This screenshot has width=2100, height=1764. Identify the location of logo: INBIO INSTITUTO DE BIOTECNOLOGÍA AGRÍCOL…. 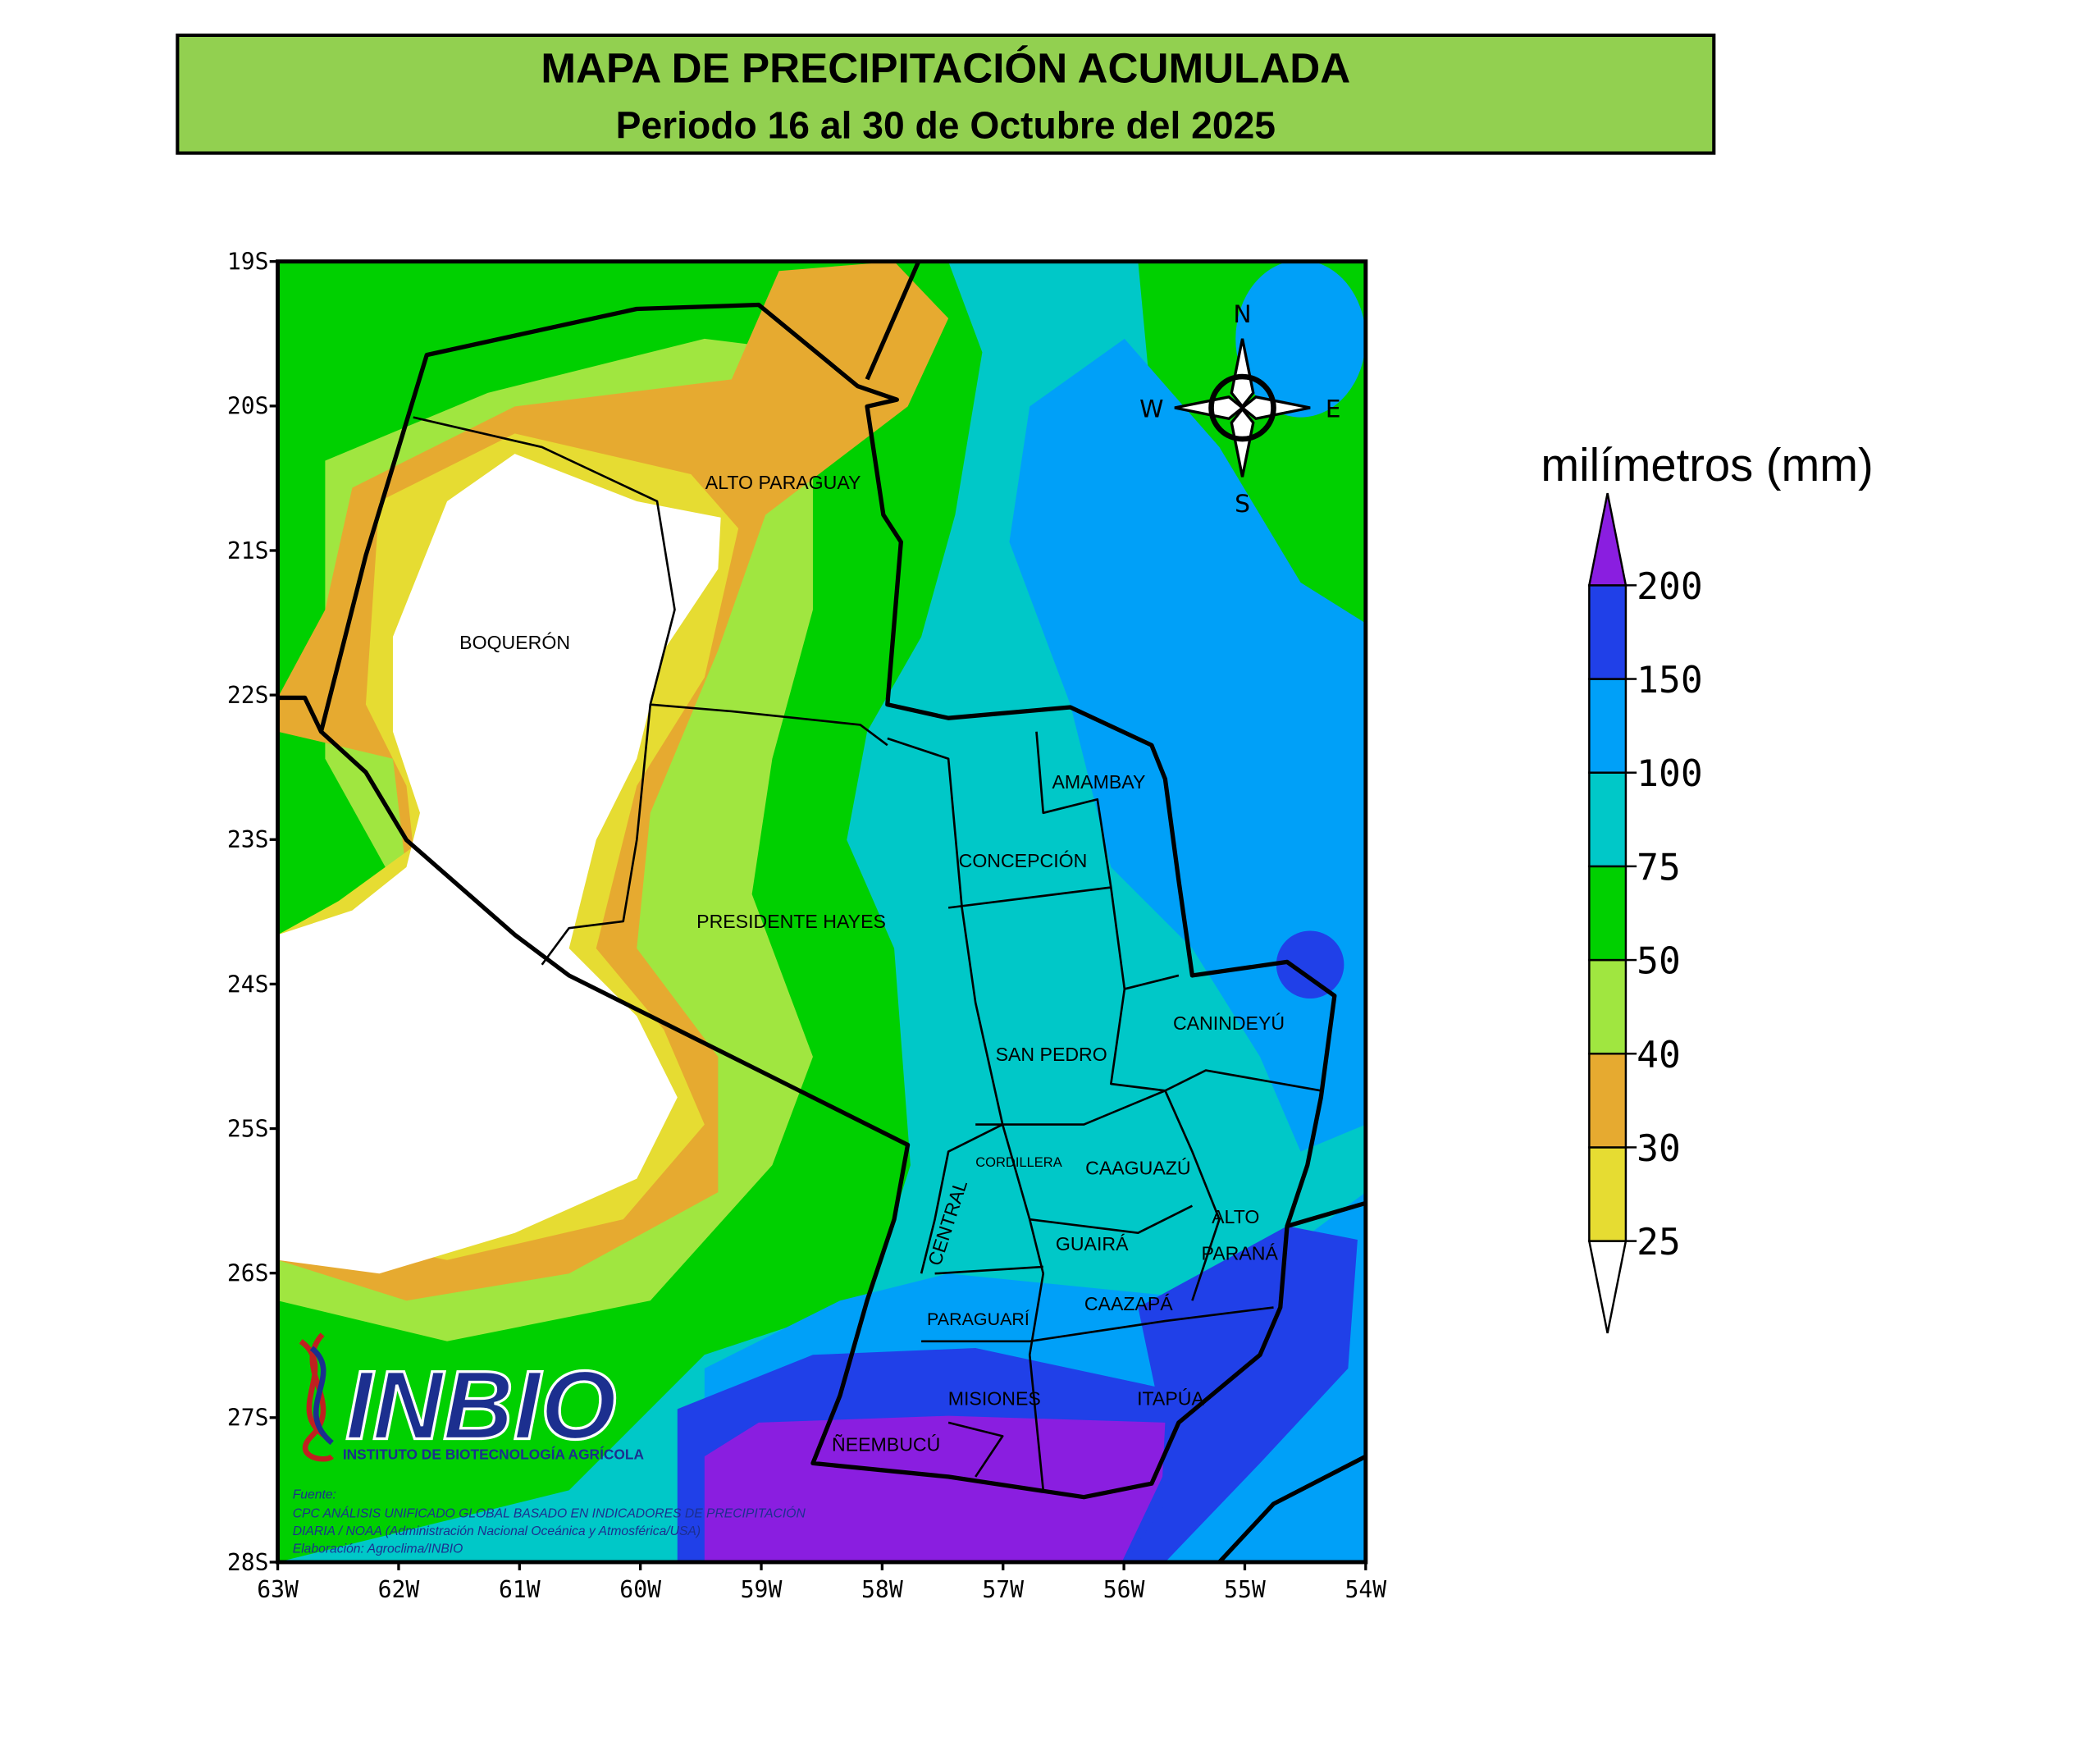
(472, 1397).